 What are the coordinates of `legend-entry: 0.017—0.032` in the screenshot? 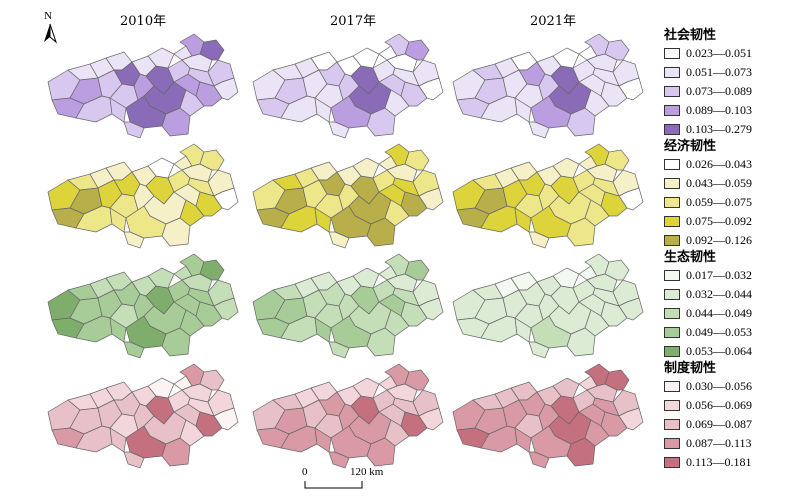 It's located at (729, 275).